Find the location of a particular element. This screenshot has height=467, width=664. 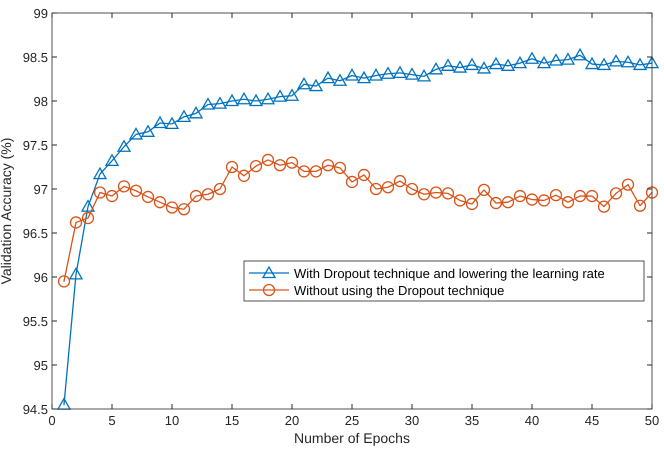

x-tick-label: 50 is located at coordinates (652, 420).